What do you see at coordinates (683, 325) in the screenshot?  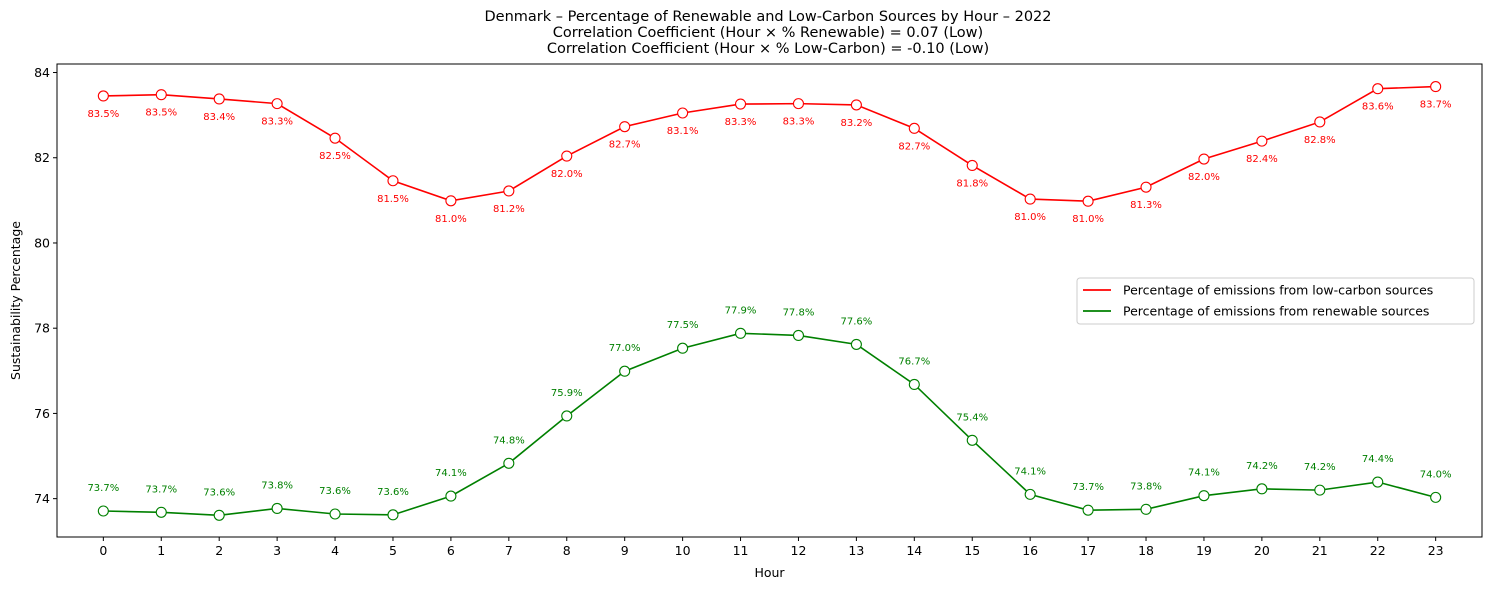 I see `data-label: 77.5%` at bounding box center [683, 325].